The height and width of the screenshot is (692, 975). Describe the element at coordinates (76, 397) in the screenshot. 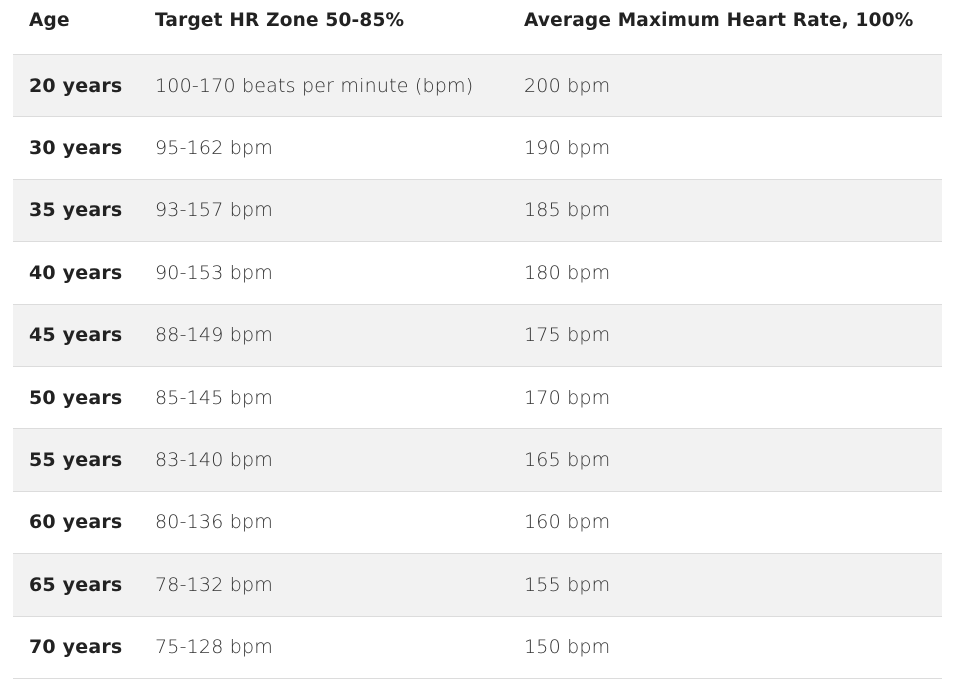

I see `table-cell: 50 years` at that location.